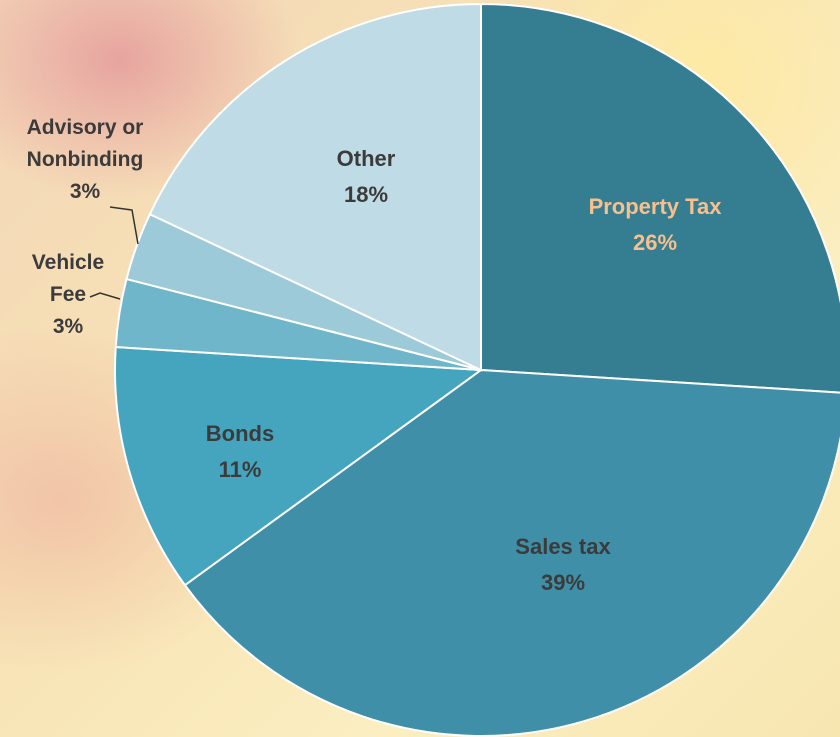 The image size is (840, 737). I want to click on slice-label: Property Tax 26%, so click(655, 225).